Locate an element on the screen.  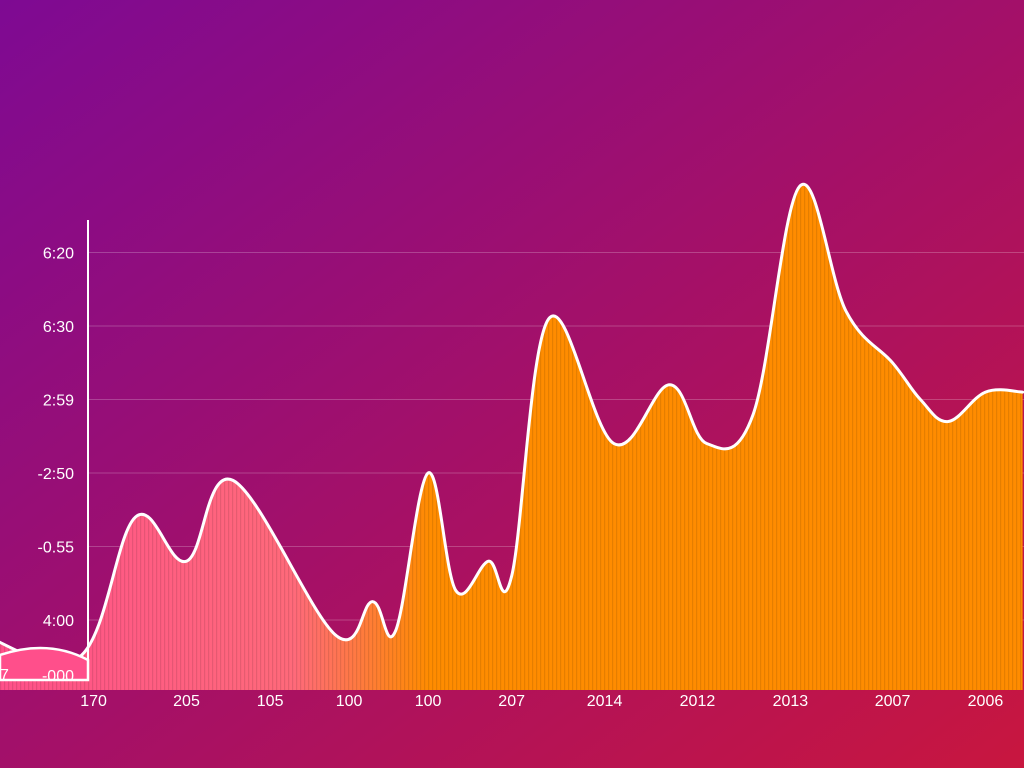
x-tick-label: 170 is located at coordinates (93, 701).